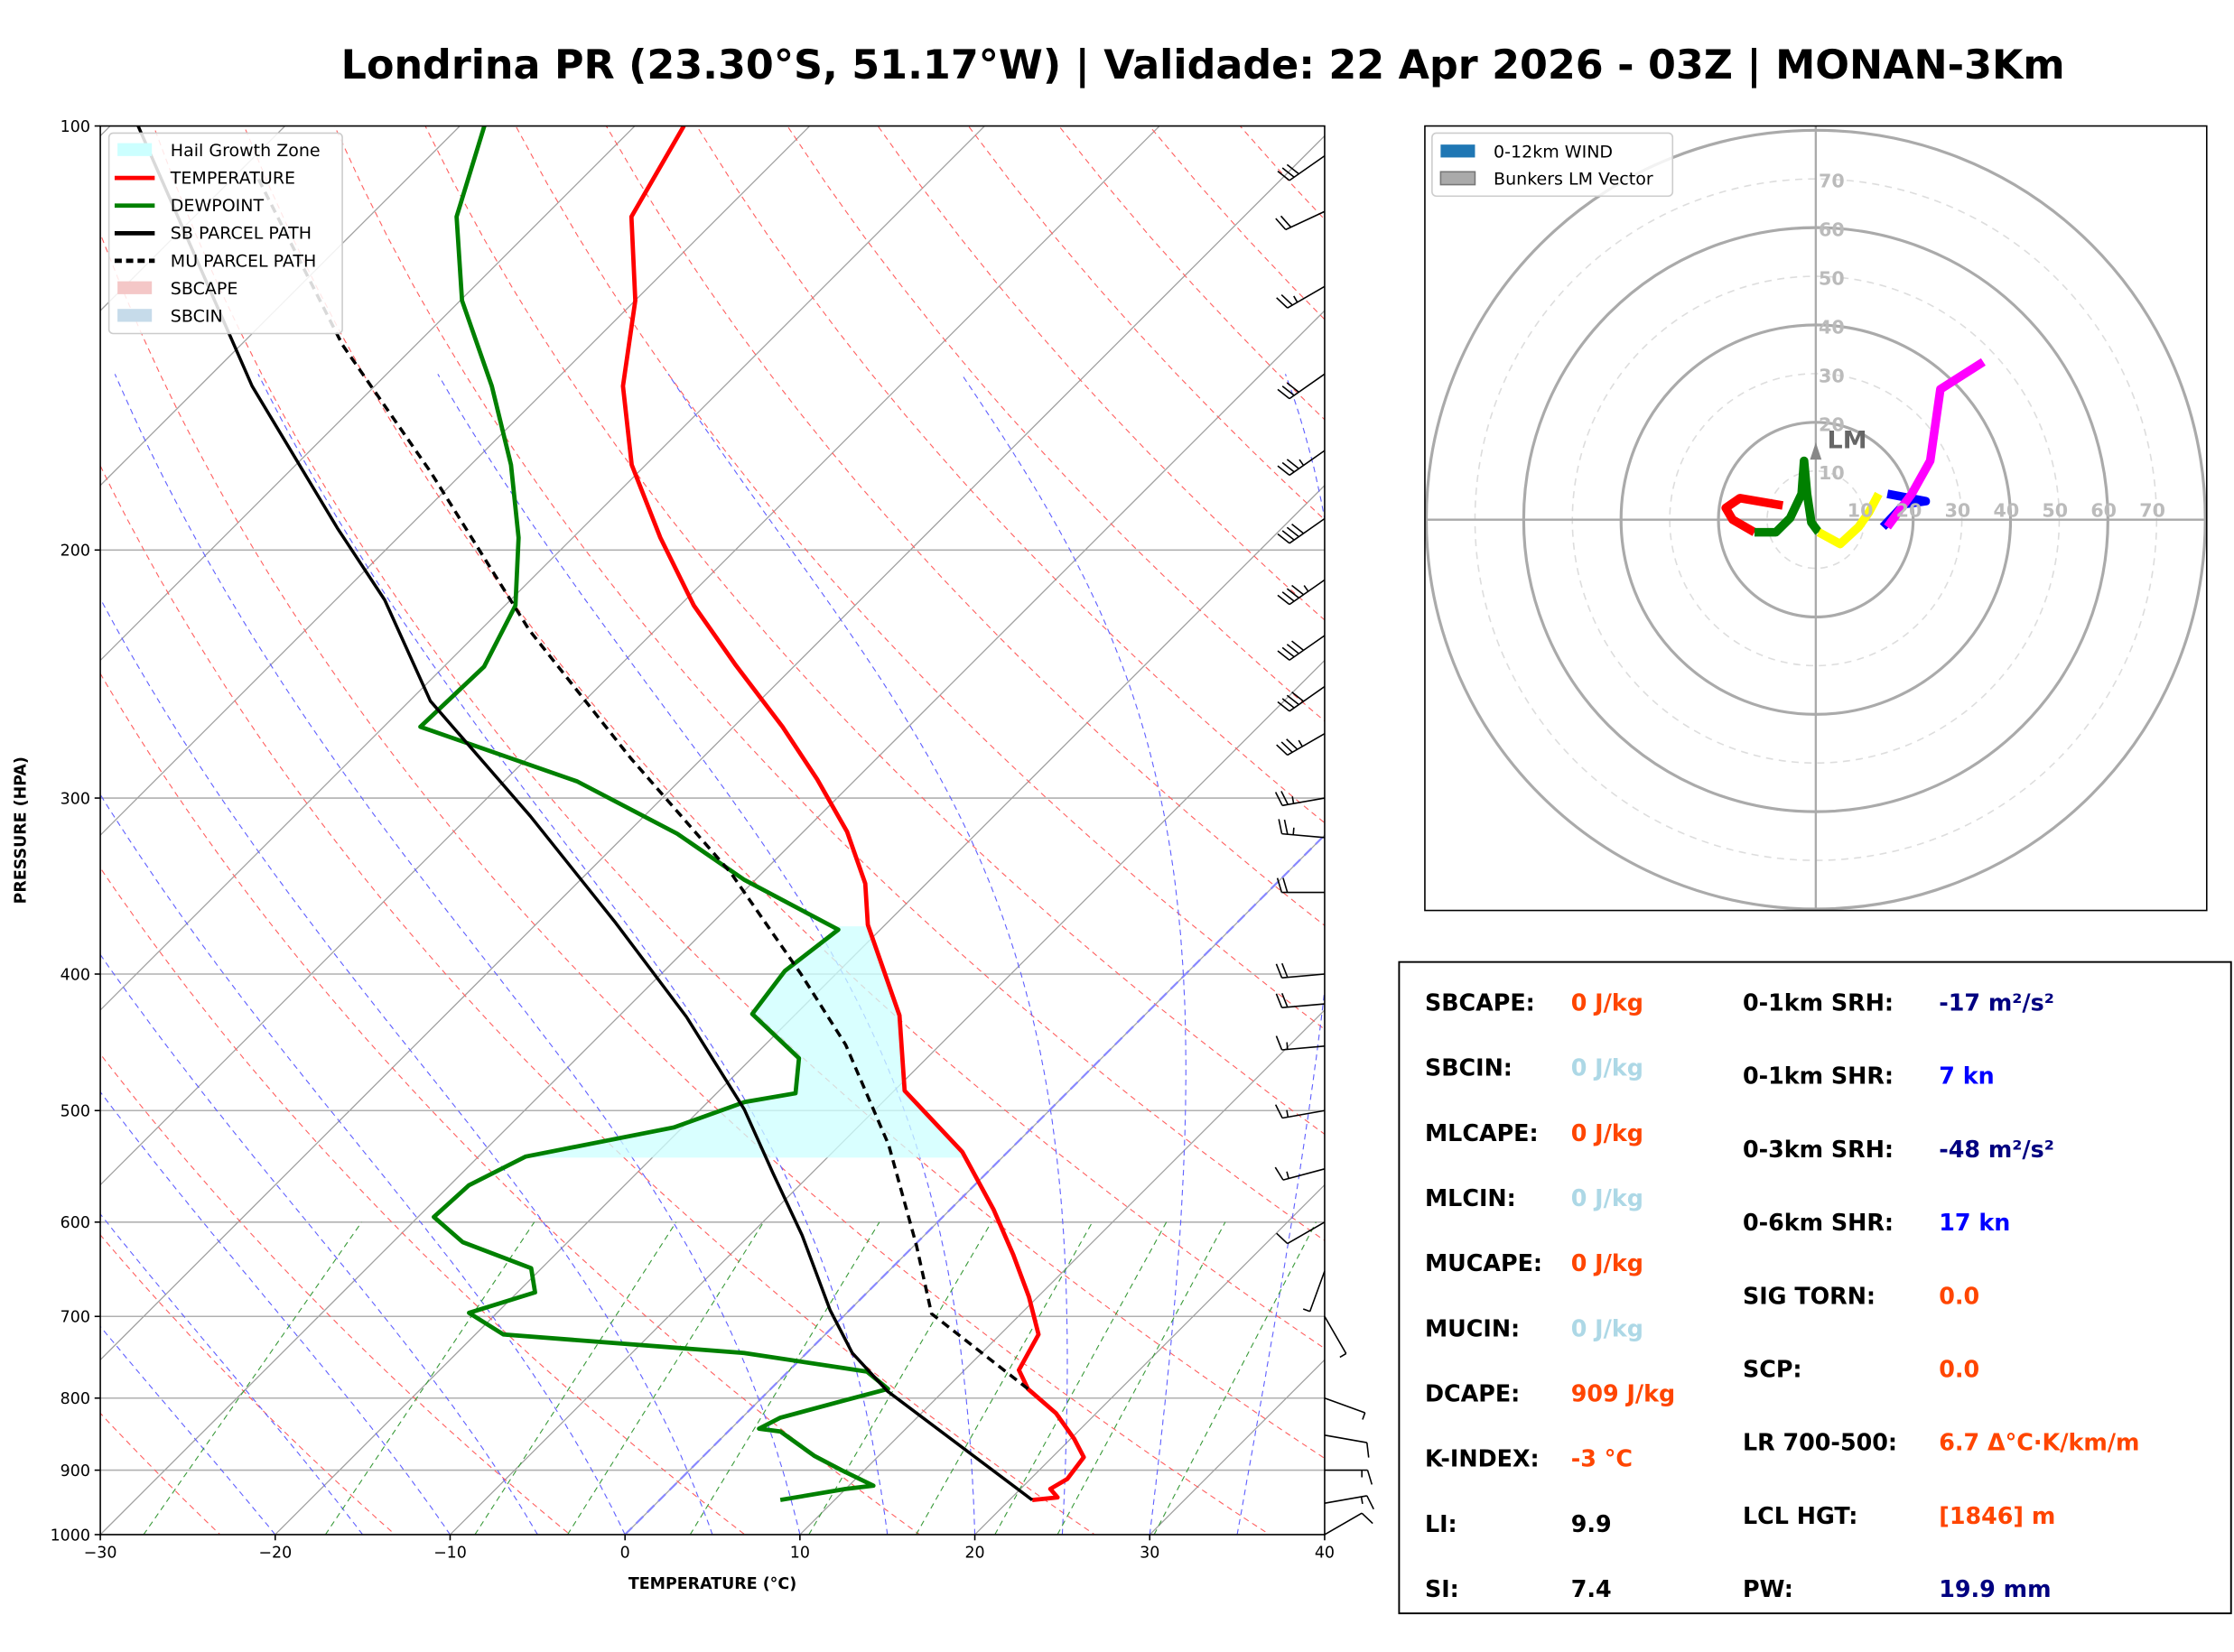 The width and height of the screenshot is (2234, 1652). Describe the element at coordinates (1809, 1295) in the screenshot. I see `stat-label: SIG TORN:` at that location.